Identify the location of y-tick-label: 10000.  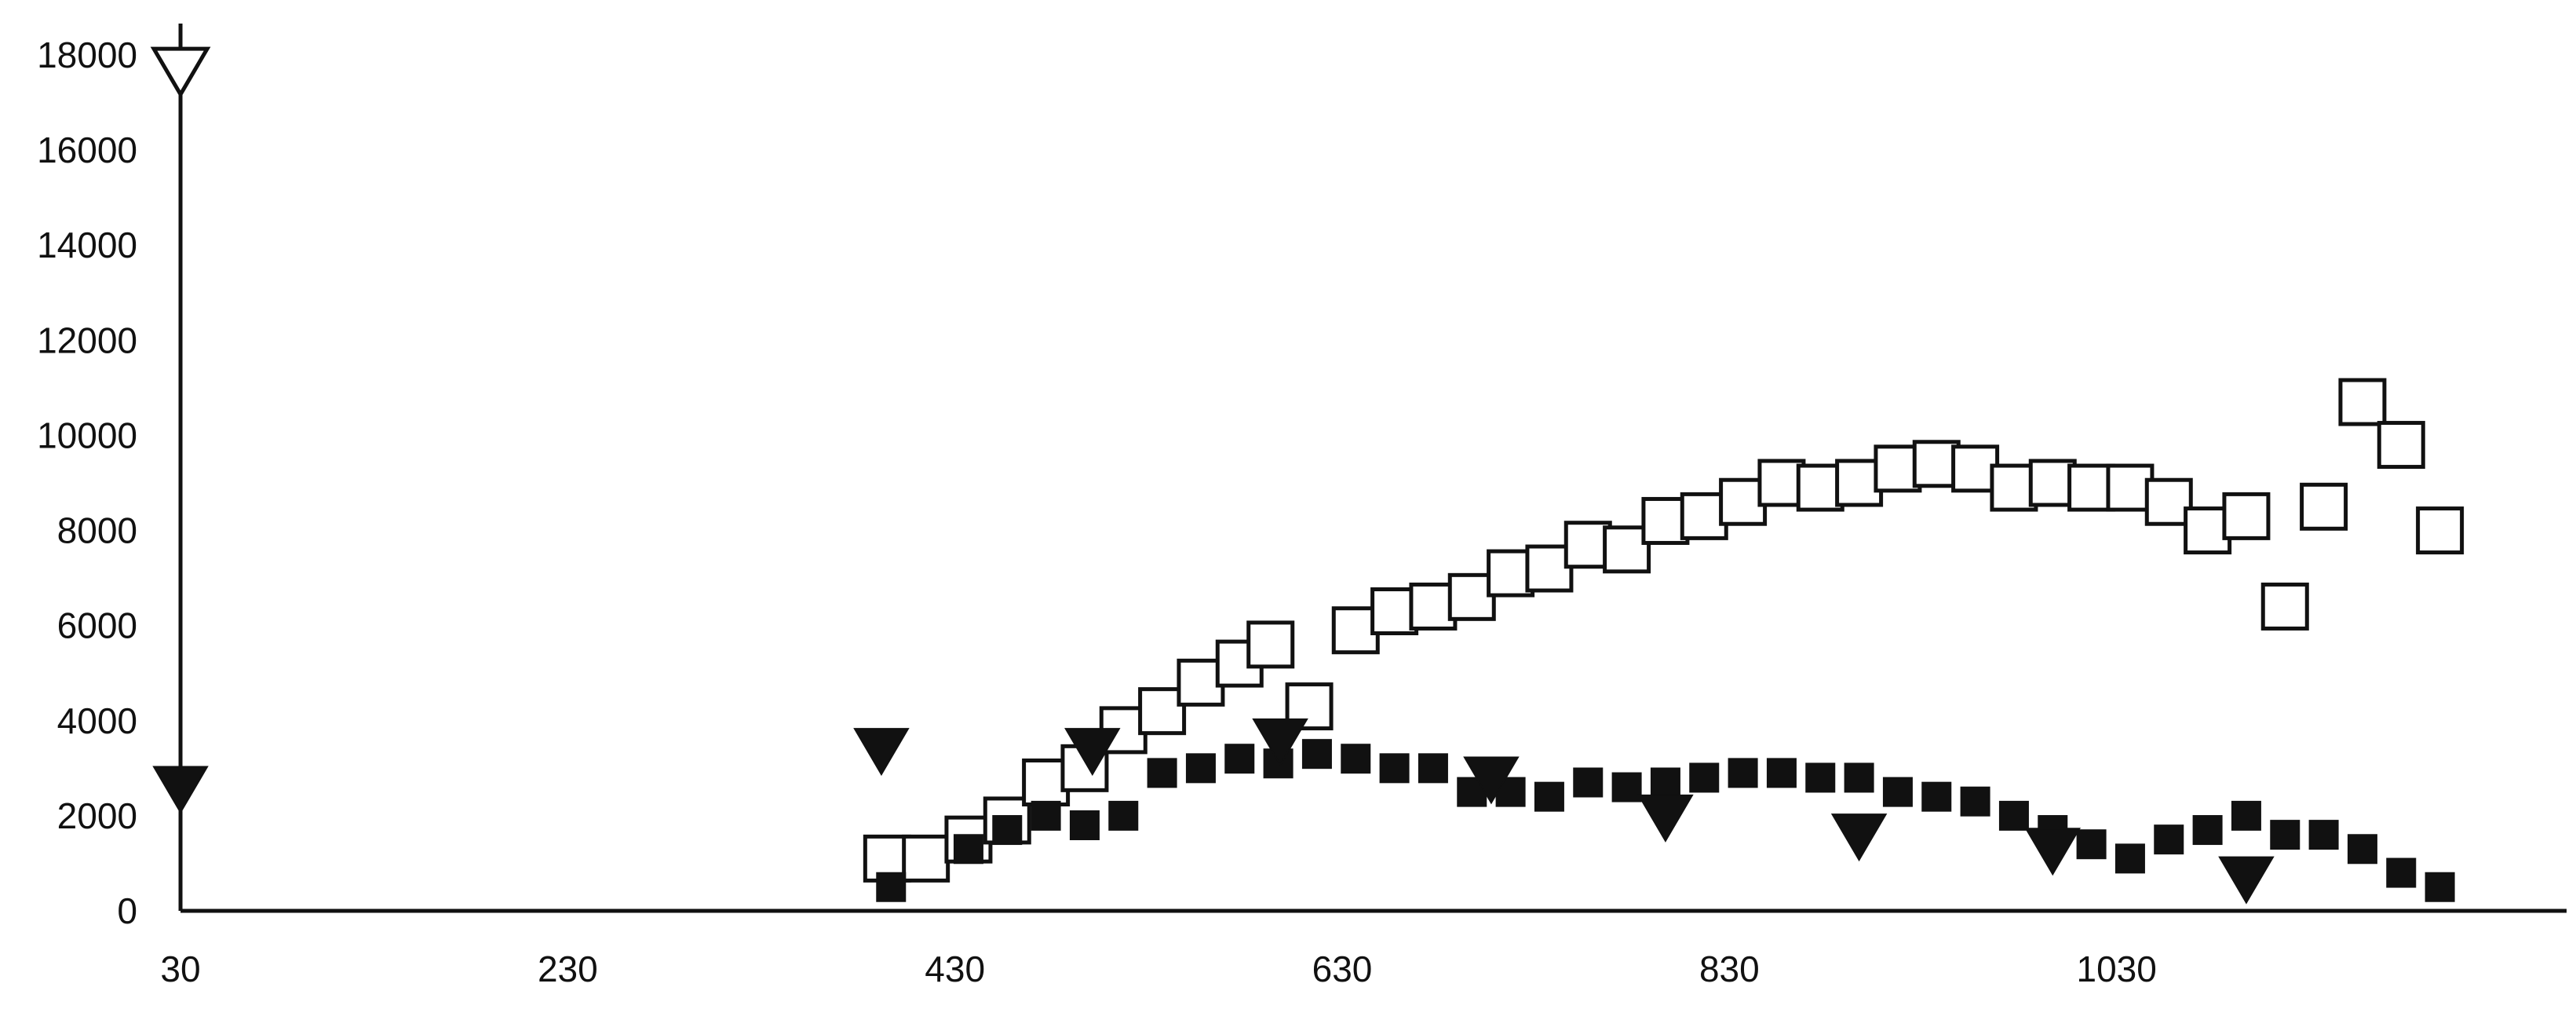
(87, 435).